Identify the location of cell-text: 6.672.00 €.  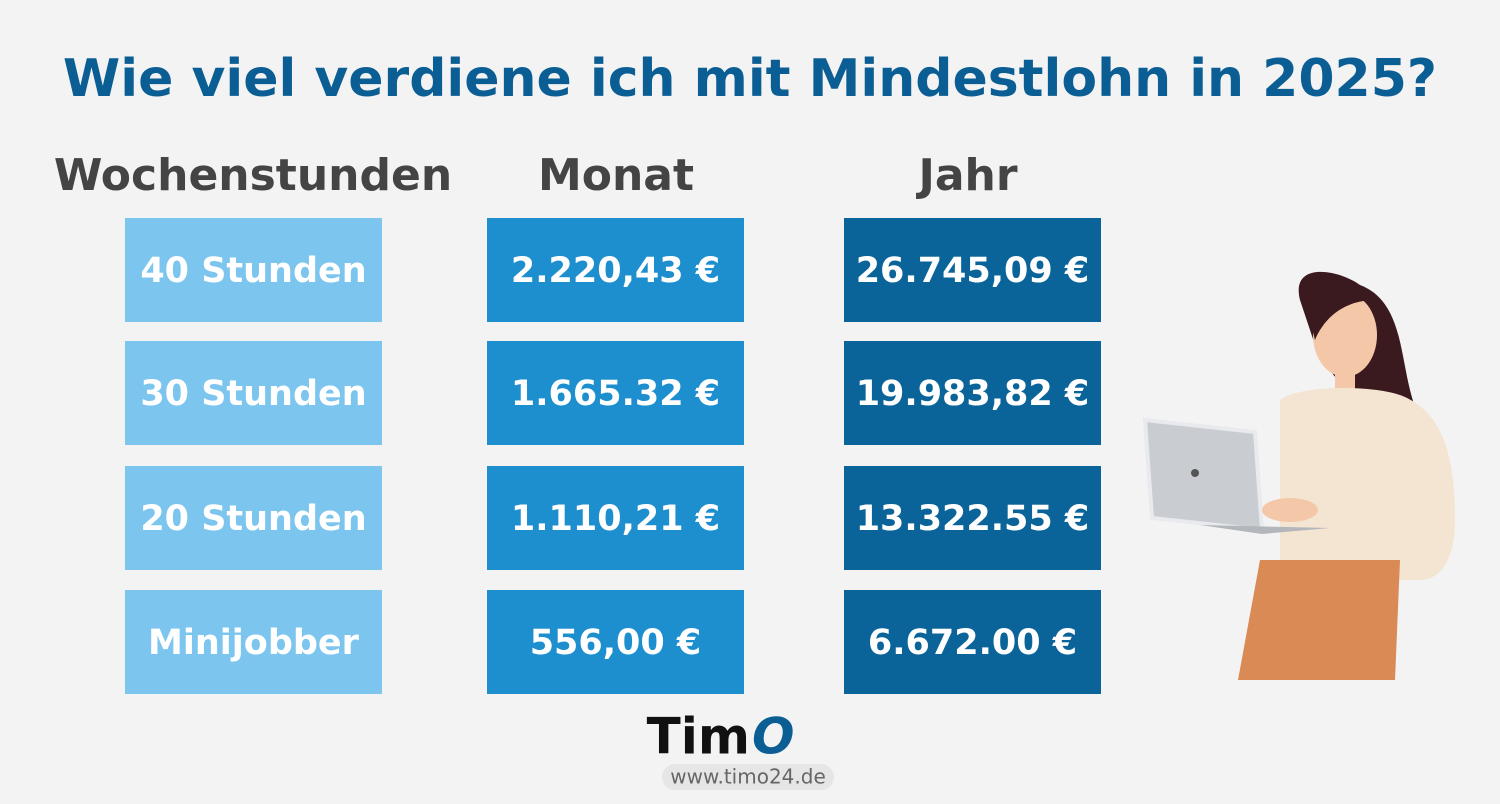
(972, 643).